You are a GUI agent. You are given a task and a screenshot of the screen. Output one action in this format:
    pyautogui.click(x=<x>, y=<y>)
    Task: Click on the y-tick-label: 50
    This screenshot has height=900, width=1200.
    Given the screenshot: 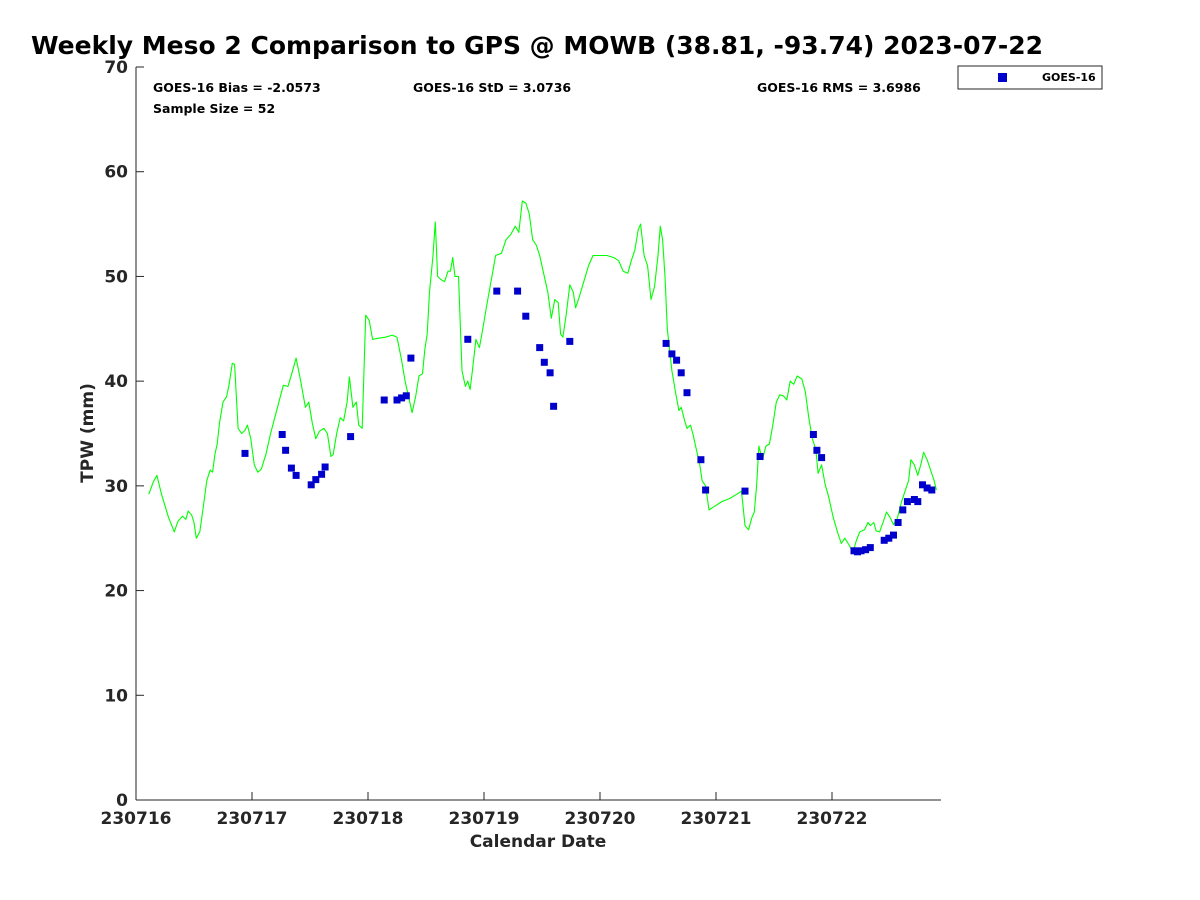 What is the action you would take?
    pyautogui.click(x=116, y=277)
    